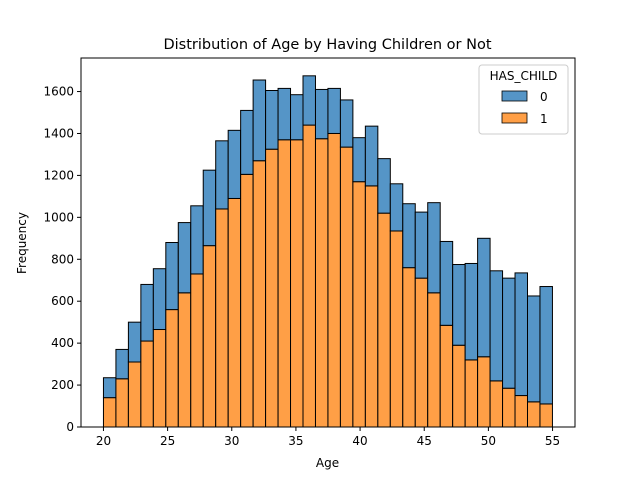  Describe the element at coordinates (62, 343) in the screenshot. I see `y-tick-label-400: 400` at that location.